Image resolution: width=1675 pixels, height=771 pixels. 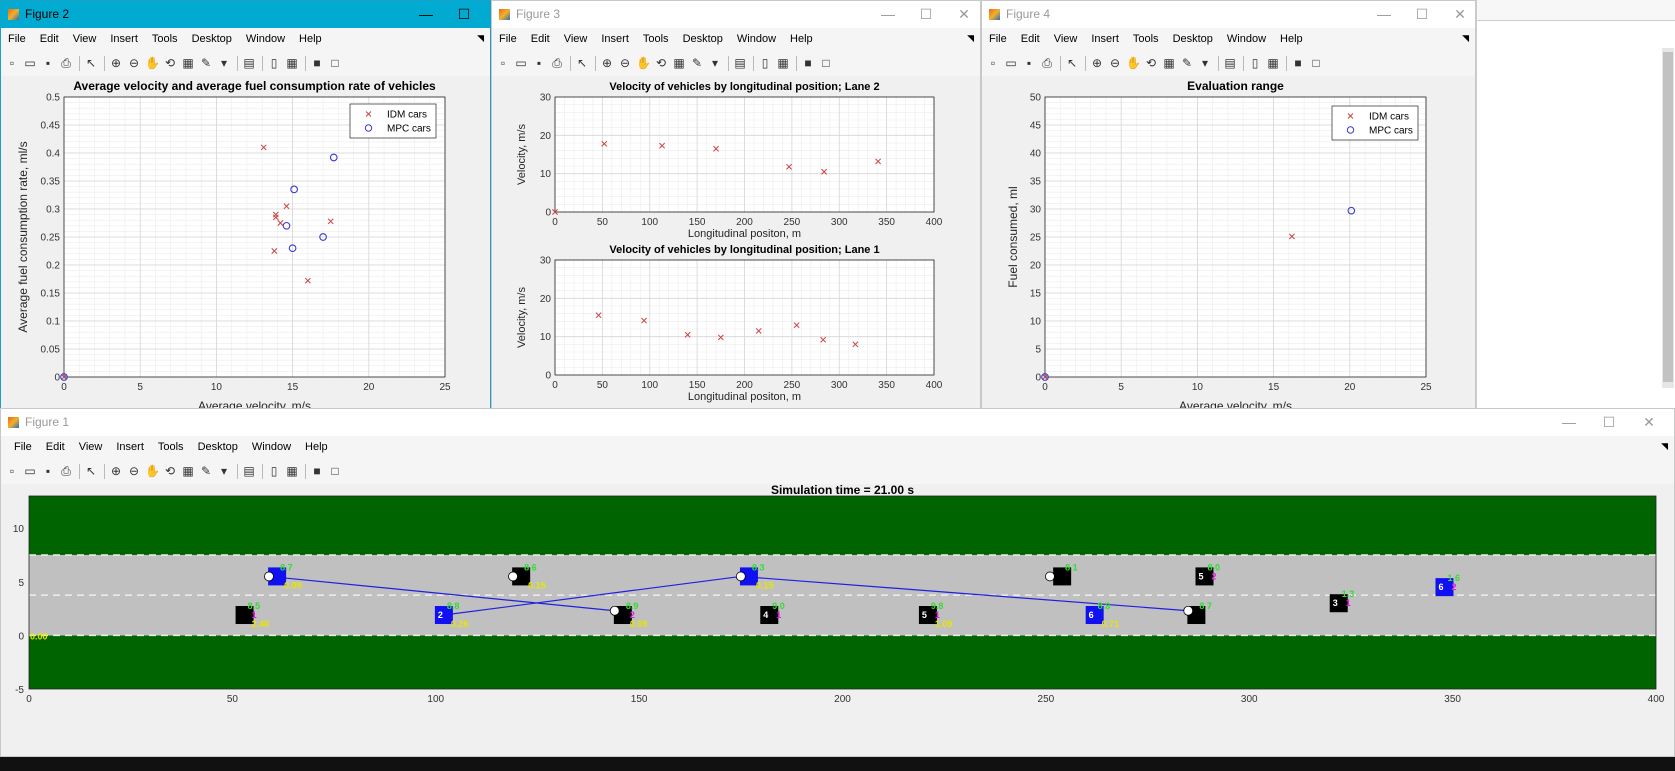 I want to click on figure-3-titlebar: Figure 3 — ☐ ✕, so click(x=736, y=14).